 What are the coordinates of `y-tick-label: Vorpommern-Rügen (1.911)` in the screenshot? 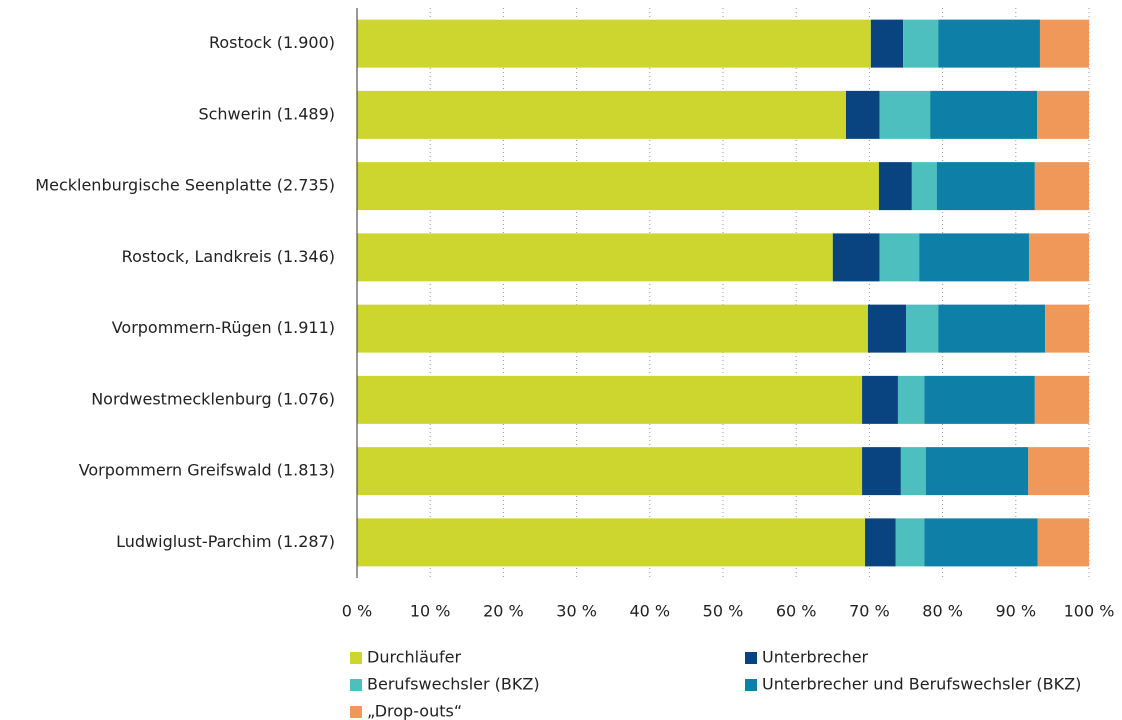 It's located at (223, 327).